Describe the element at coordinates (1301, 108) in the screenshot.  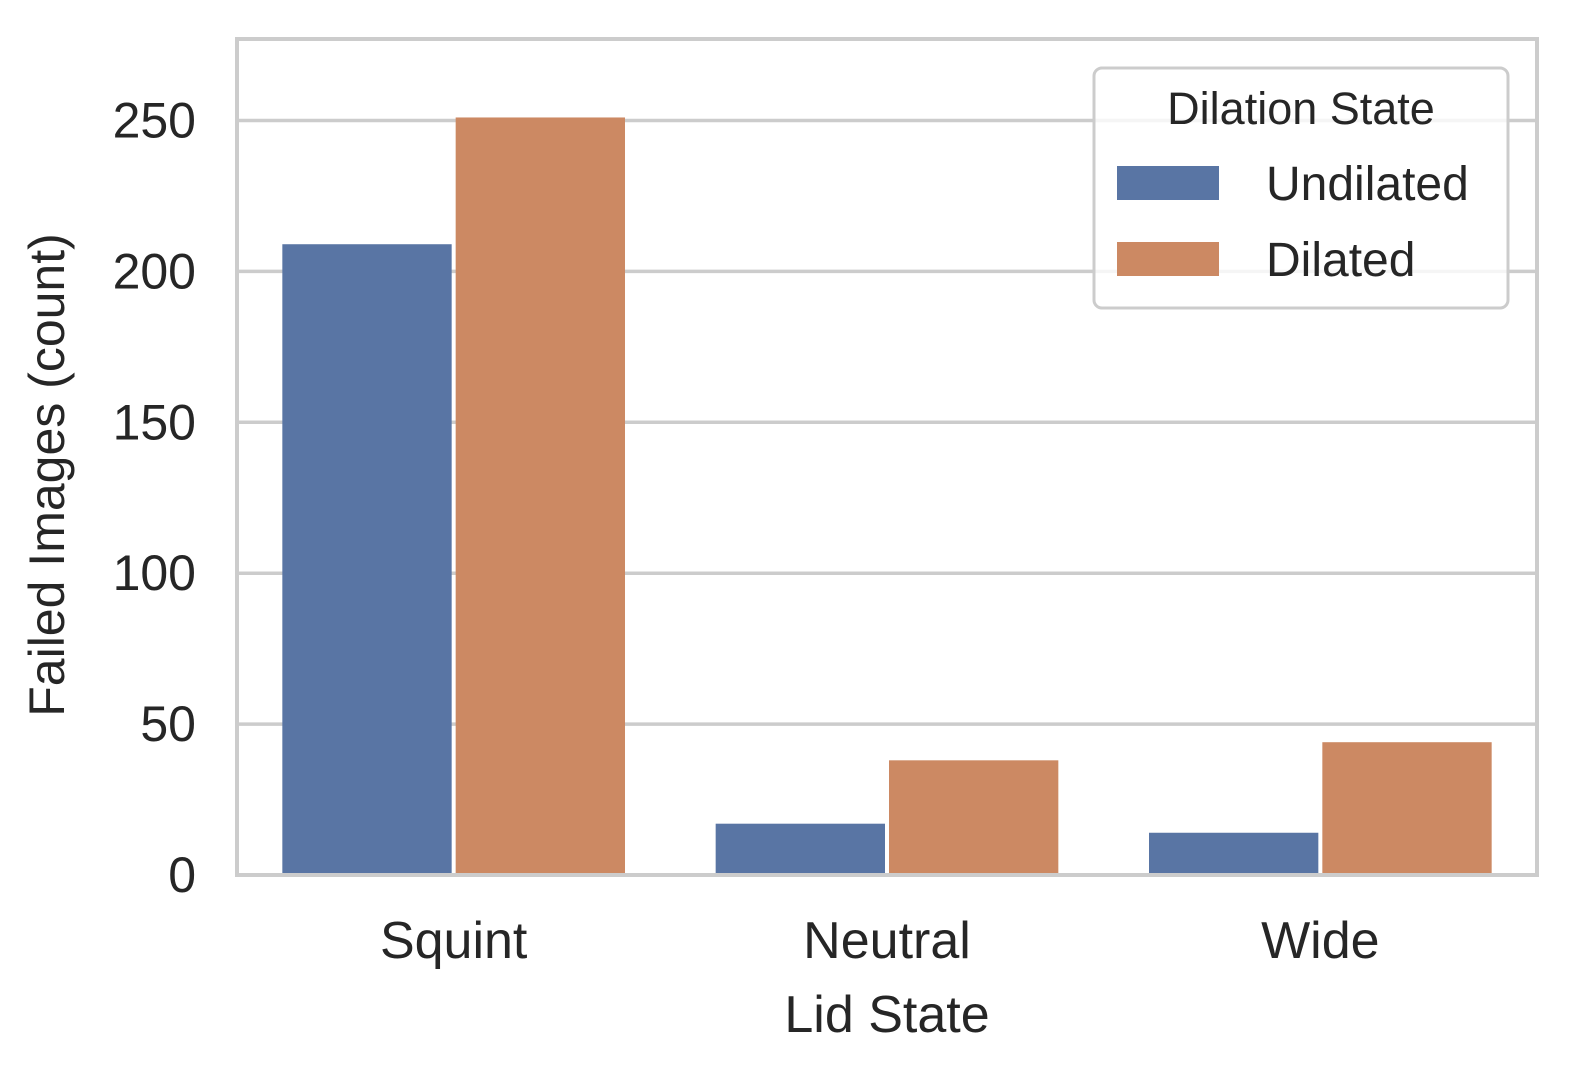
I see `legend-title: Dilation State` at that location.